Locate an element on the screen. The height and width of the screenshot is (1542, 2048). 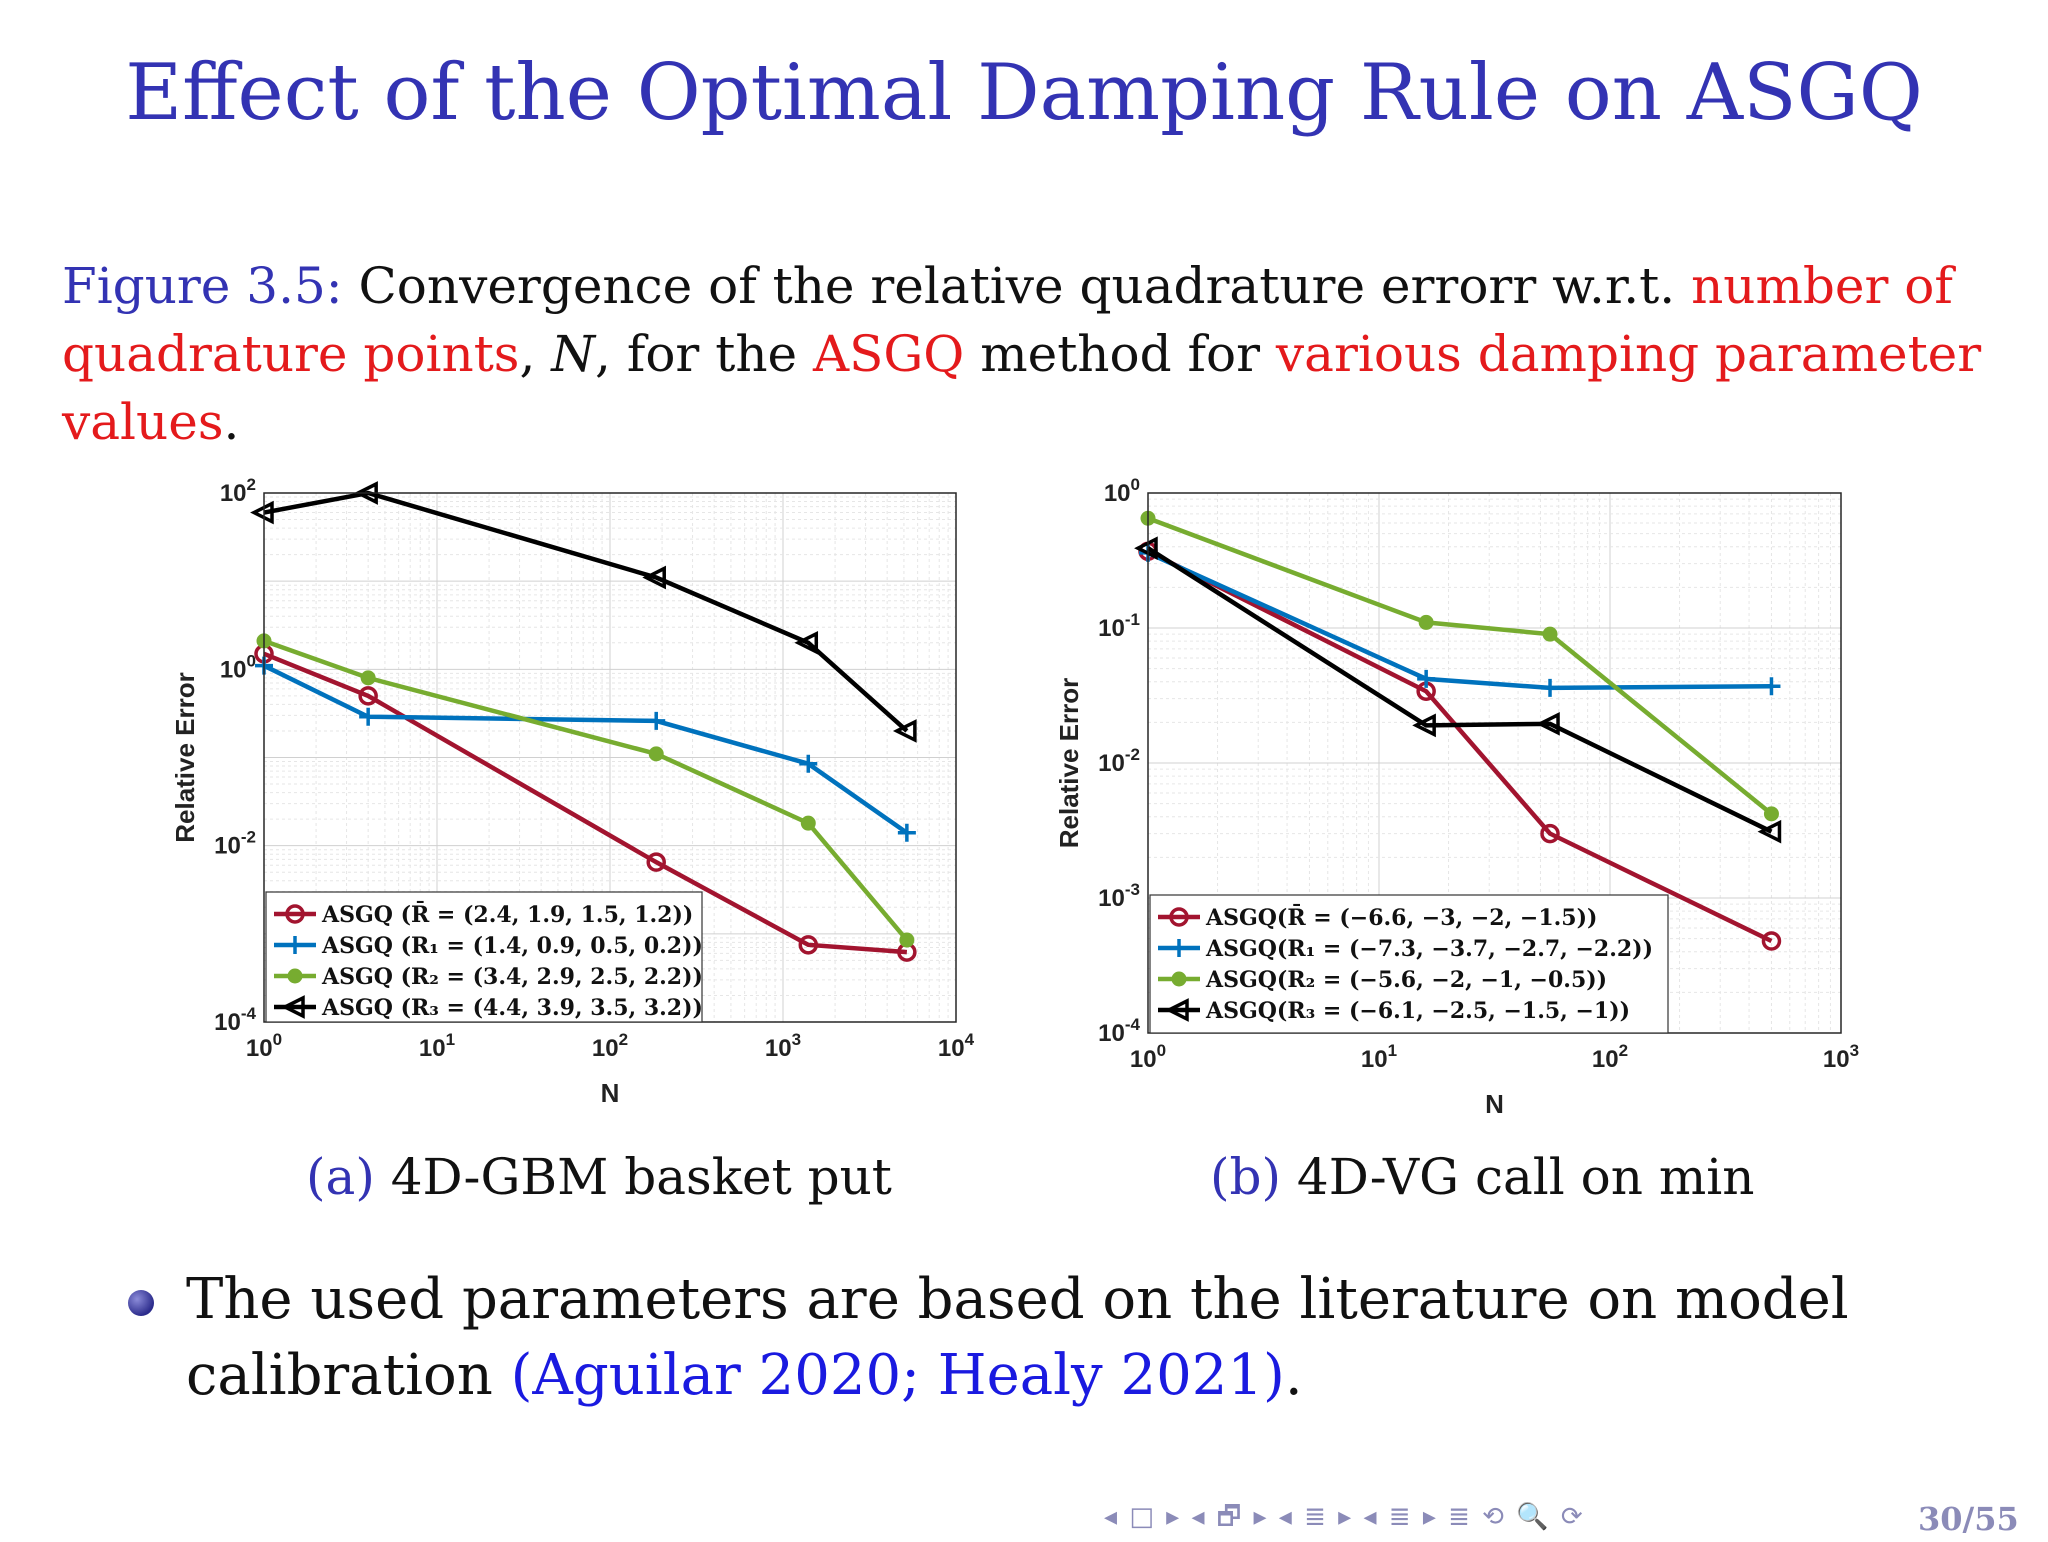
subcaption-a-text: 4D-GBM basket put is located at coordinates (633, 1177).